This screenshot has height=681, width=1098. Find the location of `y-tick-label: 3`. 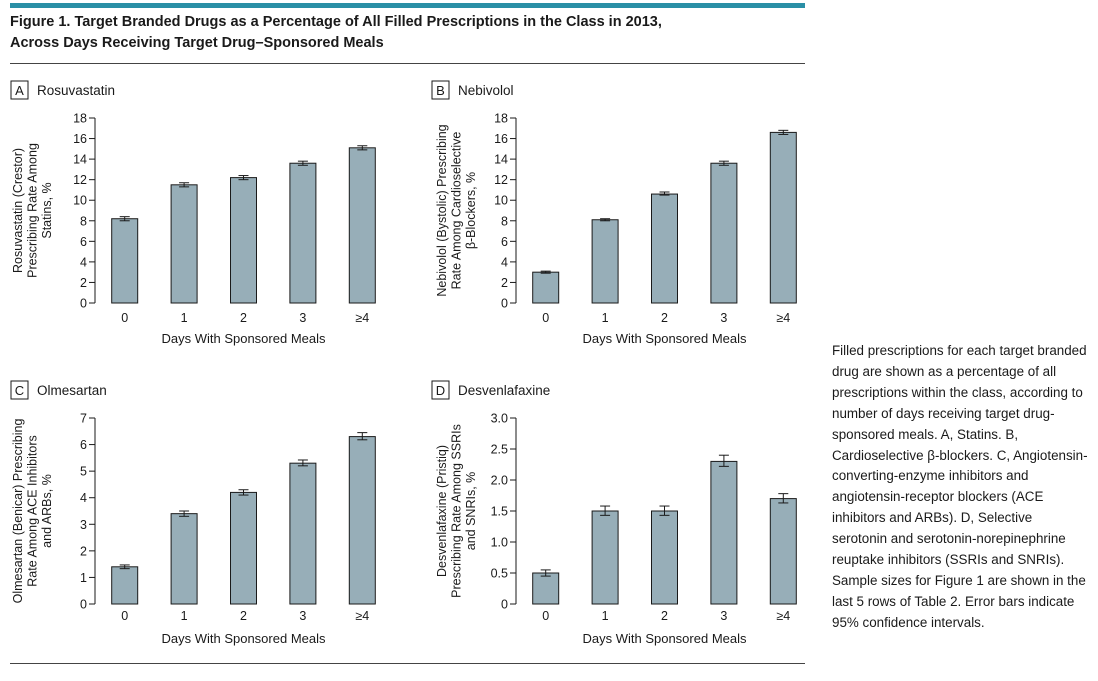

y-tick-label: 3 is located at coordinates (83, 525).